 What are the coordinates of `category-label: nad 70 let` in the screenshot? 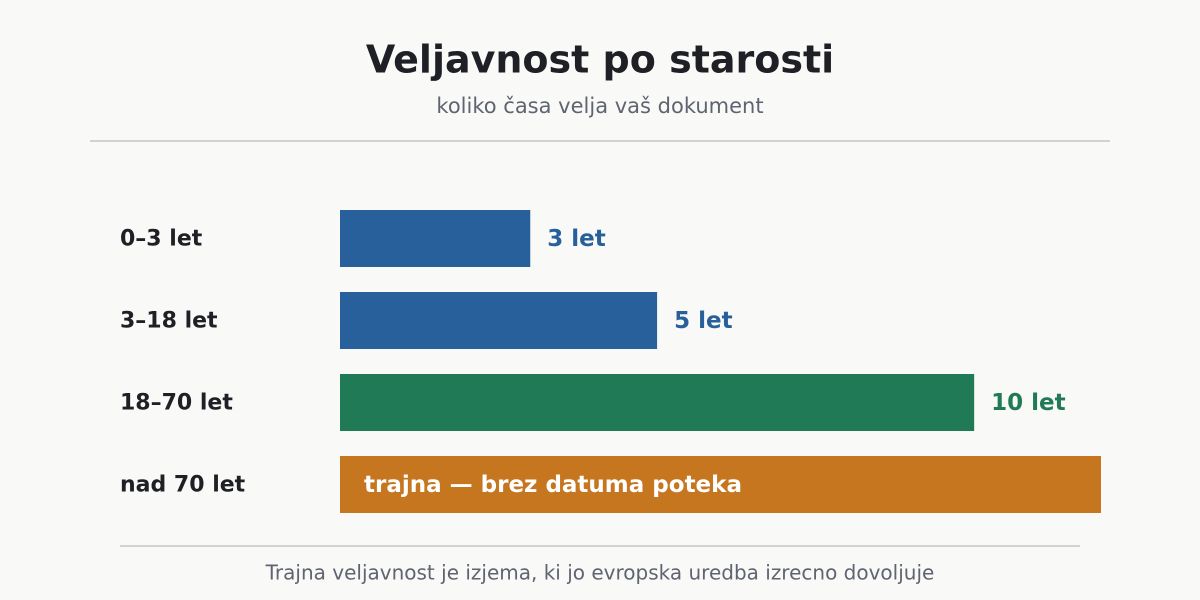 It's located at (183, 485).